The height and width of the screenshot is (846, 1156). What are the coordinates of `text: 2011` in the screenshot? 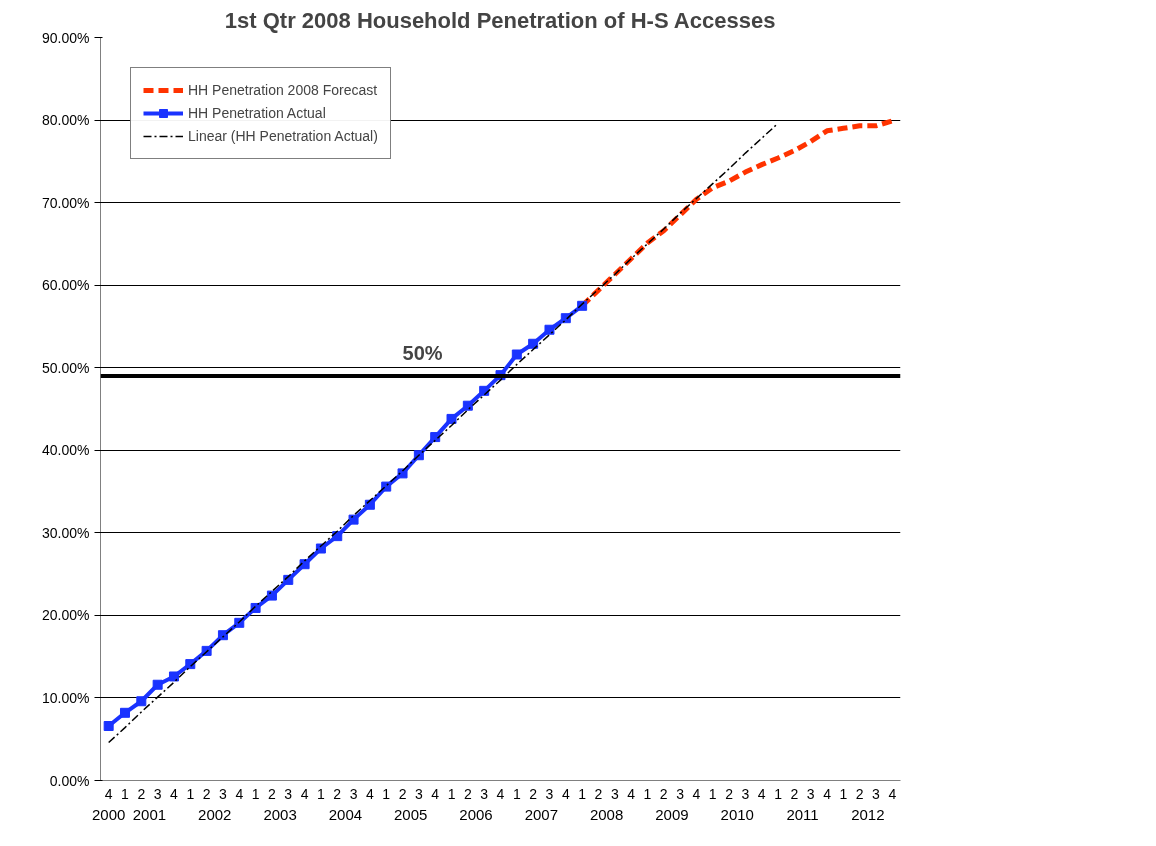 It's located at (802, 814).